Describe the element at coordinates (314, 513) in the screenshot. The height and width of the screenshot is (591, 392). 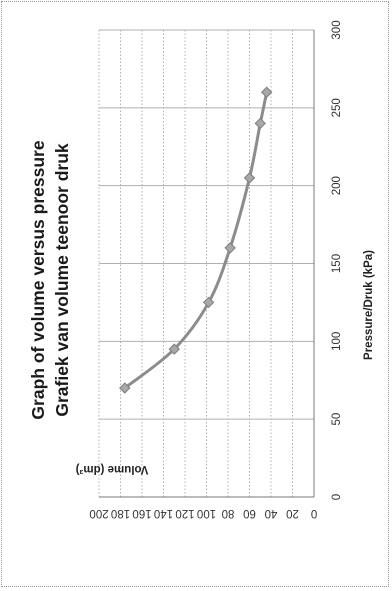
I see `y-tick-label-0: 0` at that location.